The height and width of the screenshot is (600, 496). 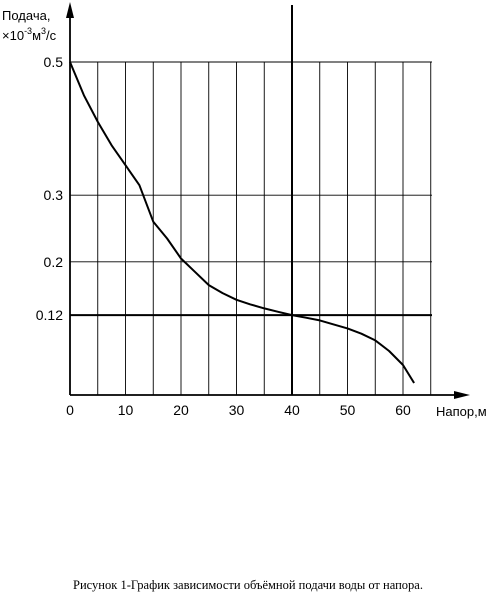 What do you see at coordinates (29, 34) in the screenshot?
I see `y-axis-title-line2: ×10-3м3/с` at bounding box center [29, 34].